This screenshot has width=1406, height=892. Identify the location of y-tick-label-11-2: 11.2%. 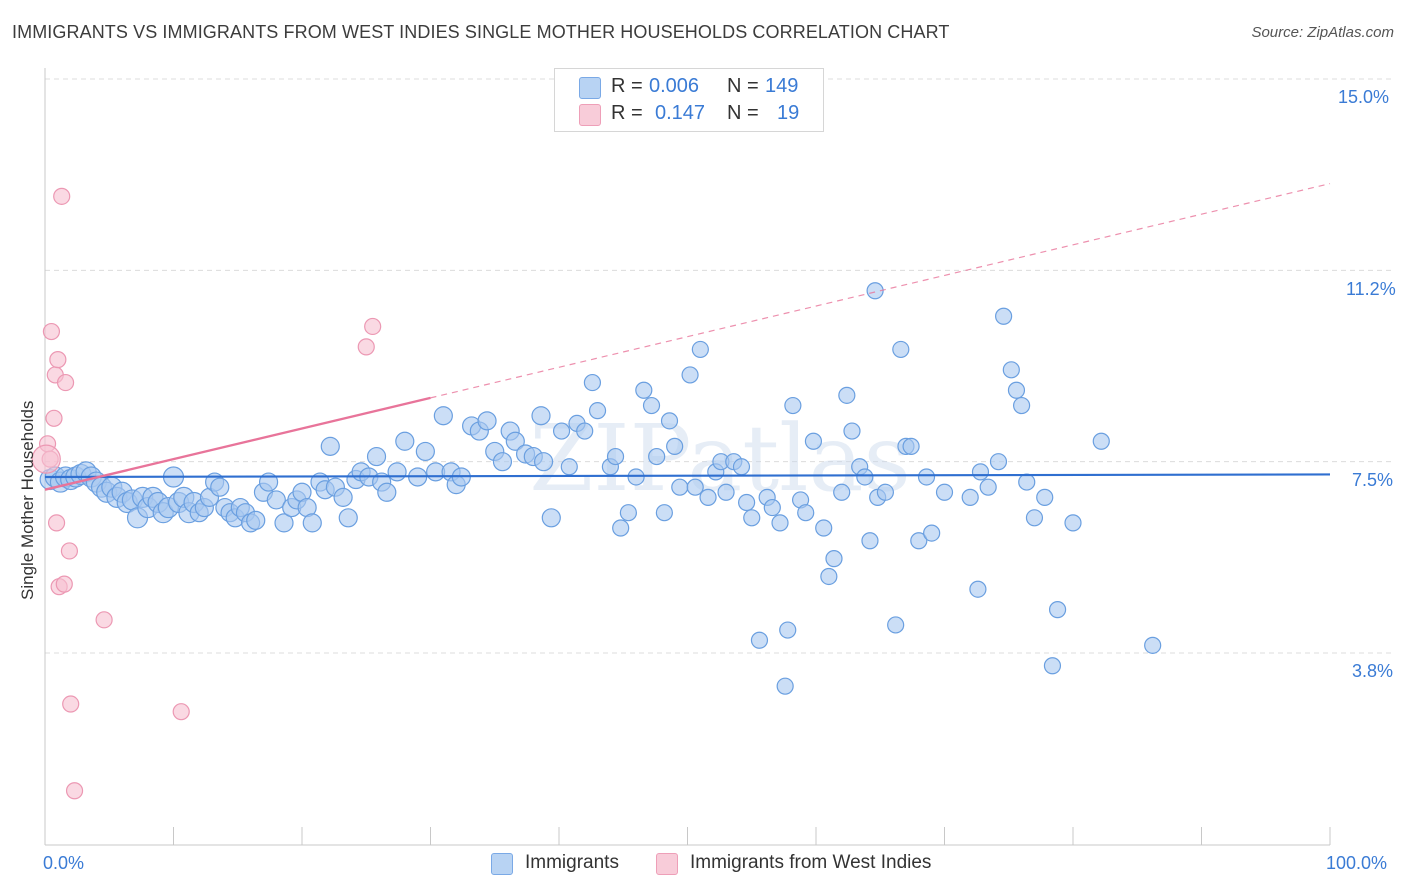
(1371, 289).